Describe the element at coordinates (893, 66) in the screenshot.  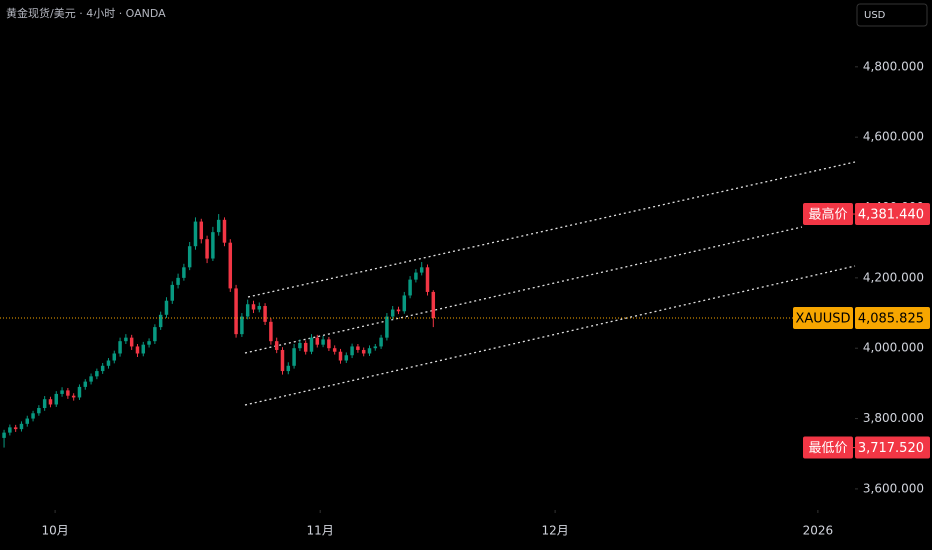
I see `y-tick-label: 4,800.000` at that location.